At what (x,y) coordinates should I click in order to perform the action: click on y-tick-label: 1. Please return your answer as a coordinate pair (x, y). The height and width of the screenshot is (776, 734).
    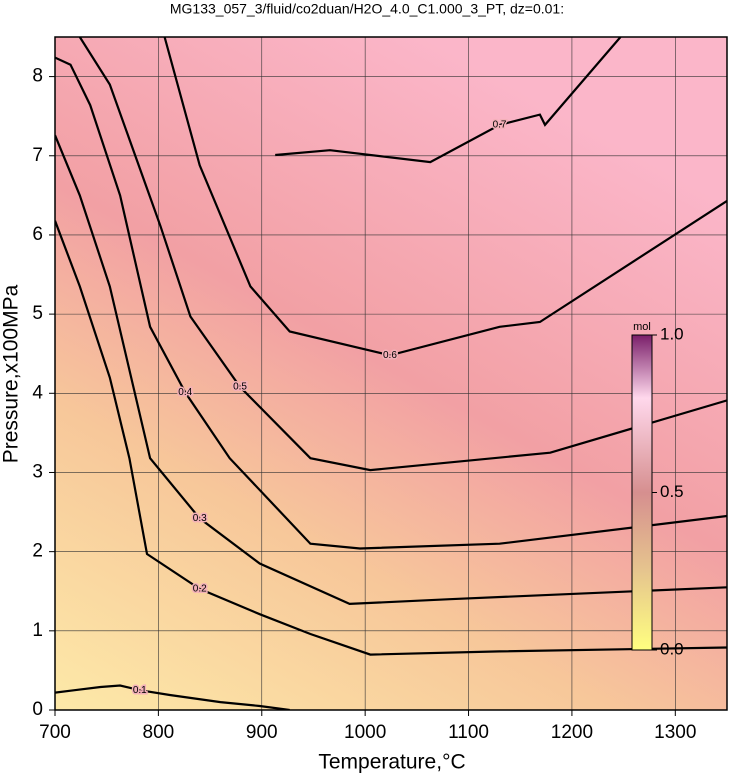
    Looking at the image, I should click on (37, 630).